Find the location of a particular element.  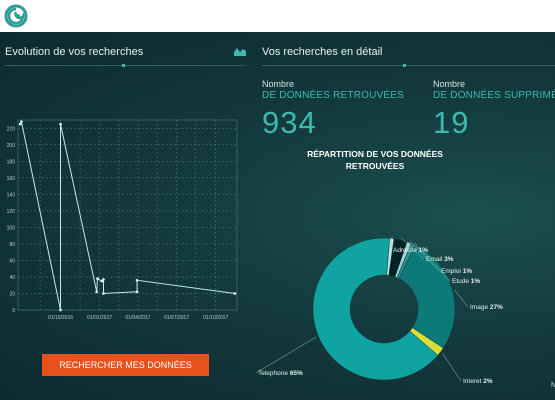

x-tick-label: 01/04/2017 is located at coordinates (137, 318).